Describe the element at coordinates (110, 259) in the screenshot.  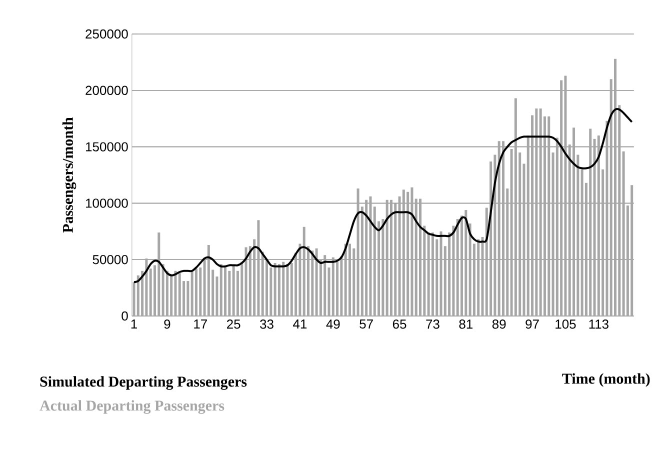
I see `y-tick-label: 50000` at that location.